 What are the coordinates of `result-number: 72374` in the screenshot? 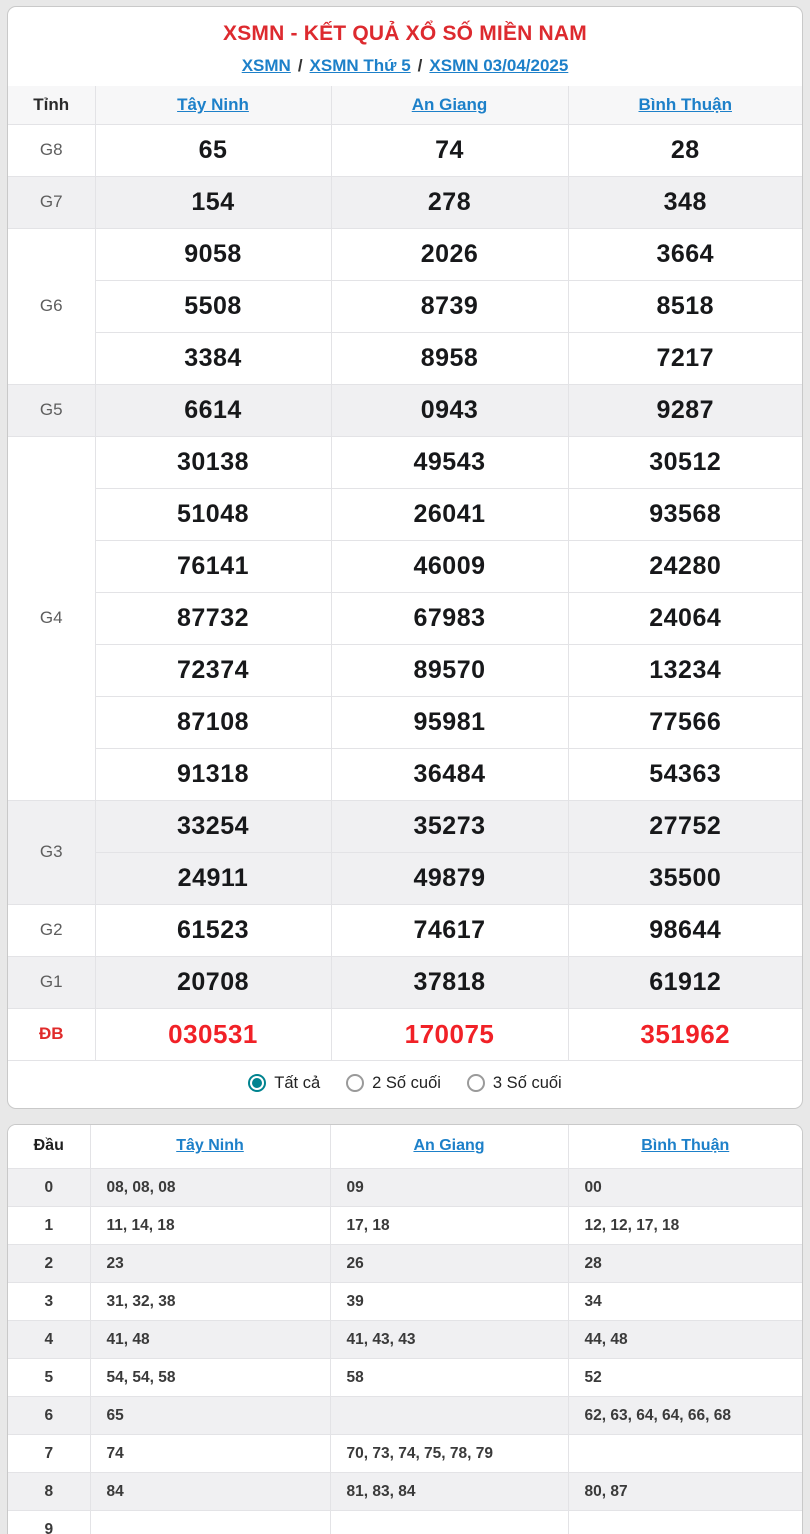 It's located at (213, 670).